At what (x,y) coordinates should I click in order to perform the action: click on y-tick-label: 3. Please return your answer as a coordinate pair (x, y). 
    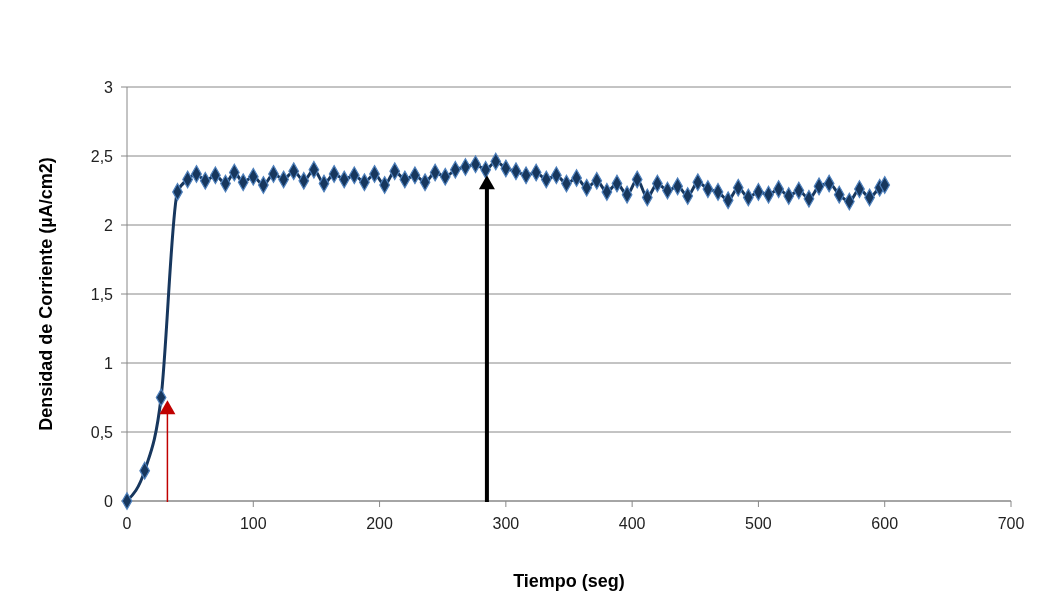
    Looking at the image, I should click on (109, 87).